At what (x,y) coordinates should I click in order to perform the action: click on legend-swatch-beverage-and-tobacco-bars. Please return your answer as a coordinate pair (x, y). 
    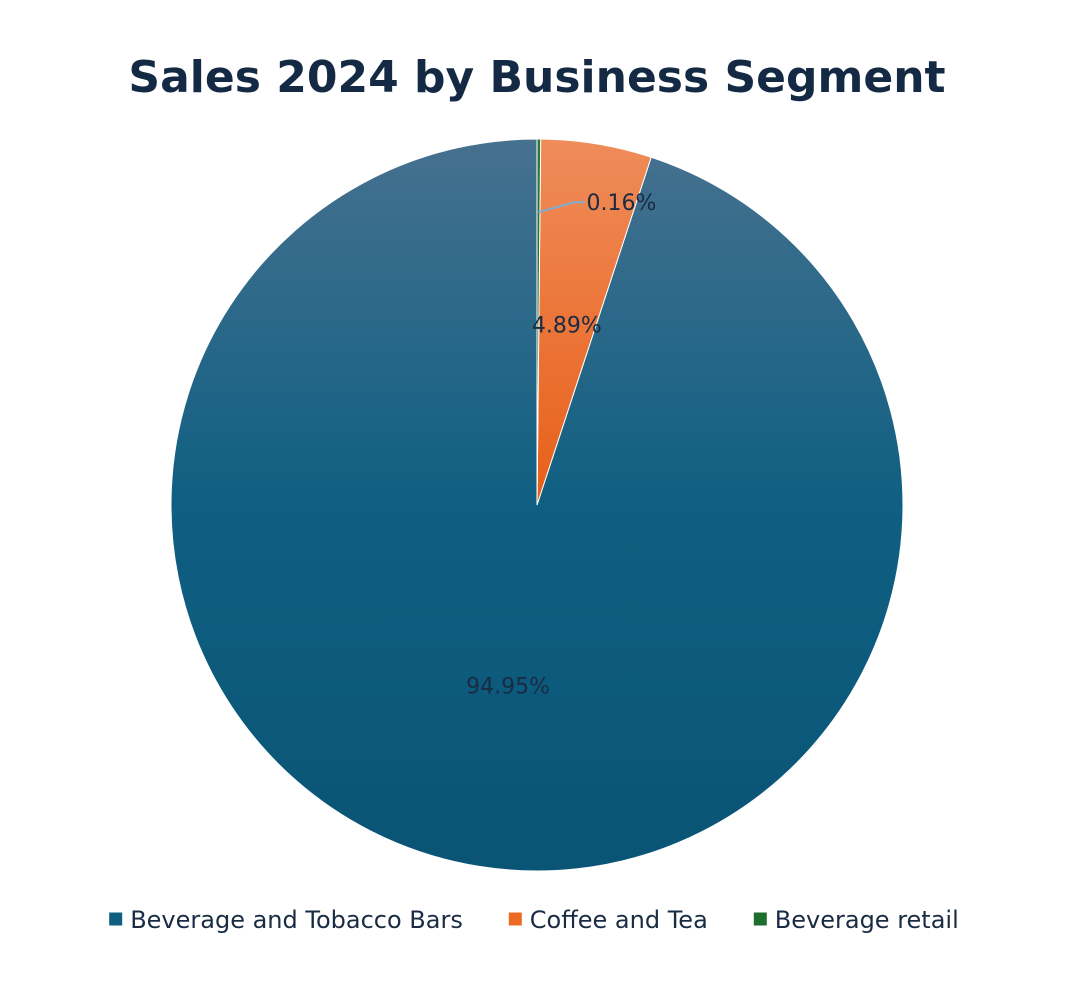
    Looking at the image, I should click on (116, 919).